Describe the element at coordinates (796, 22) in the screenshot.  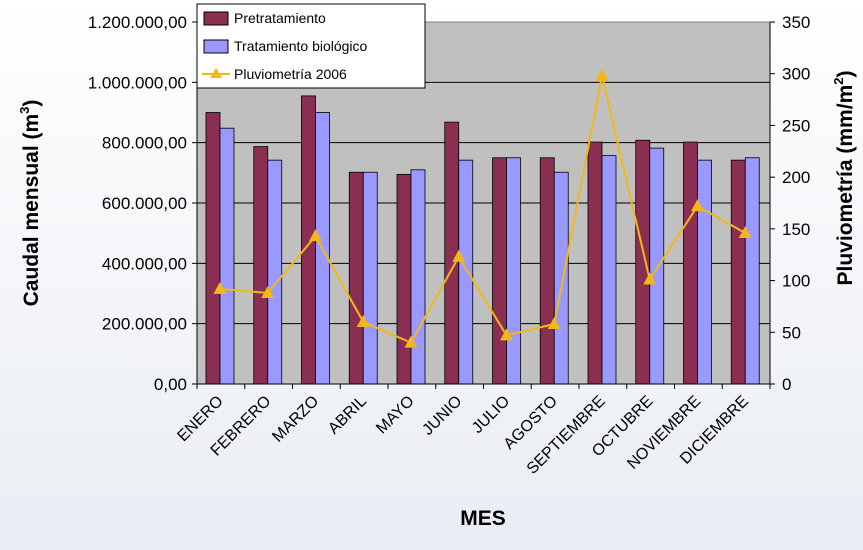
I see `right-tick-label: 350` at that location.